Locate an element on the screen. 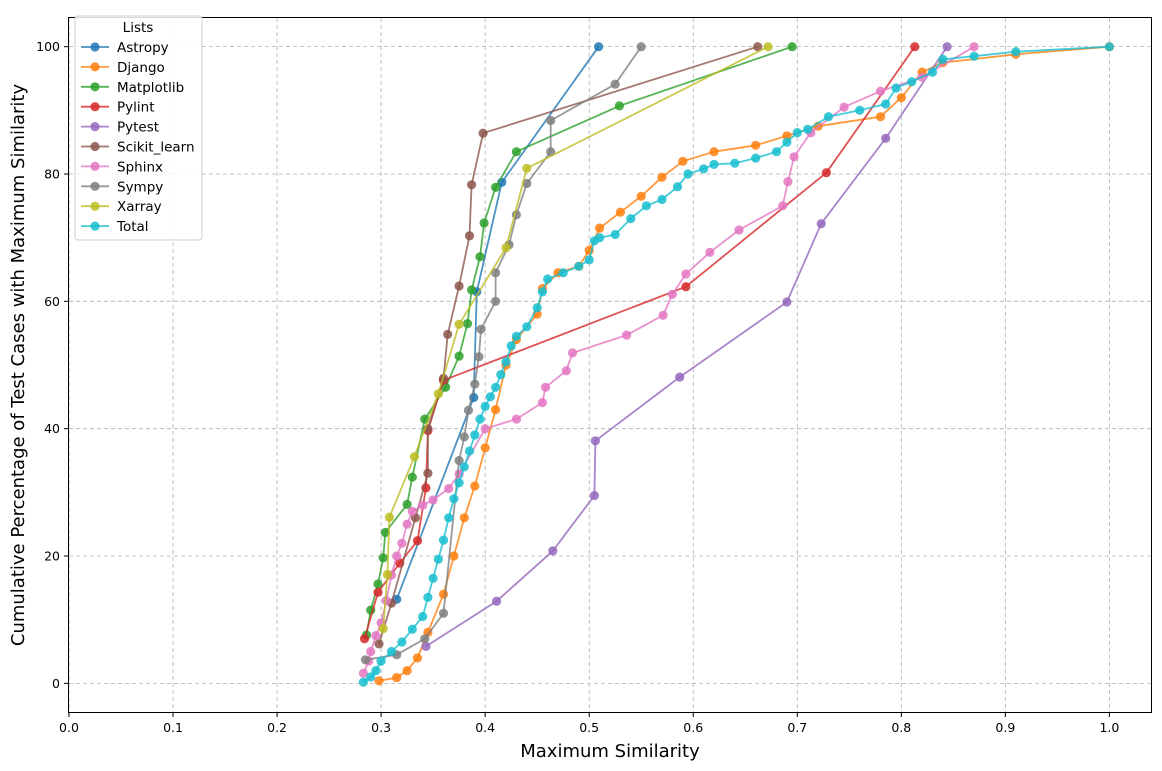 The width and height of the screenshot is (1162, 771). legend-item-matplotlib: Matplotlib is located at coordinates (132, 88).